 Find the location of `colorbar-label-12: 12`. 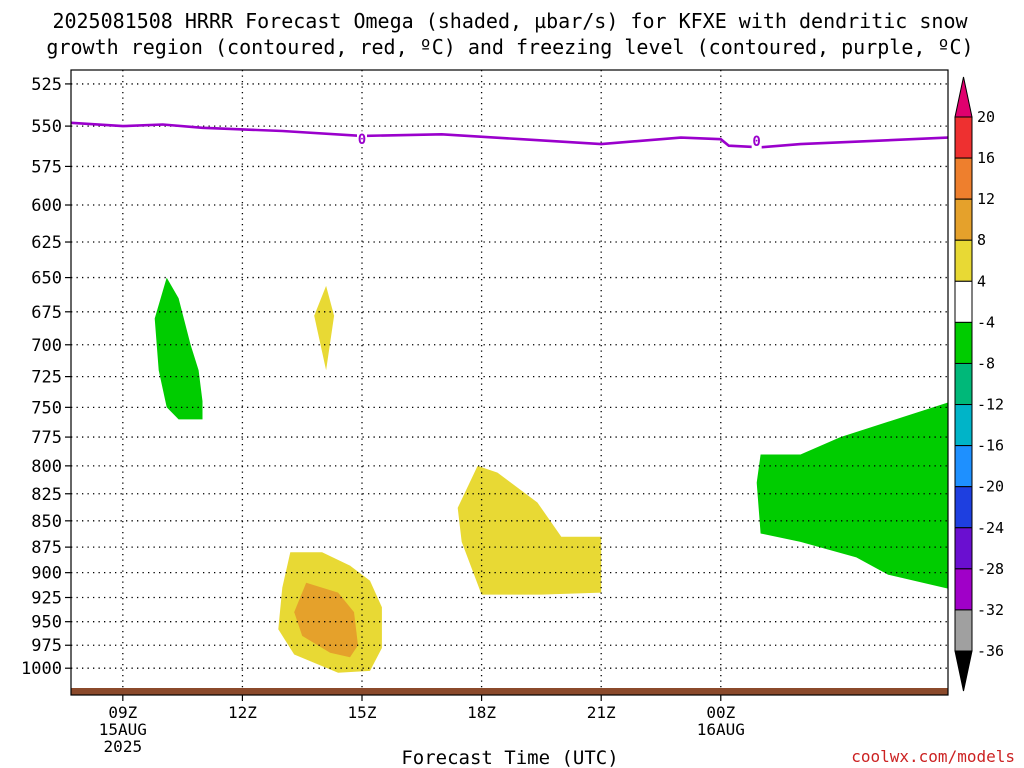

colorbar-label-12: 12 is located at coordinates (986, 199).